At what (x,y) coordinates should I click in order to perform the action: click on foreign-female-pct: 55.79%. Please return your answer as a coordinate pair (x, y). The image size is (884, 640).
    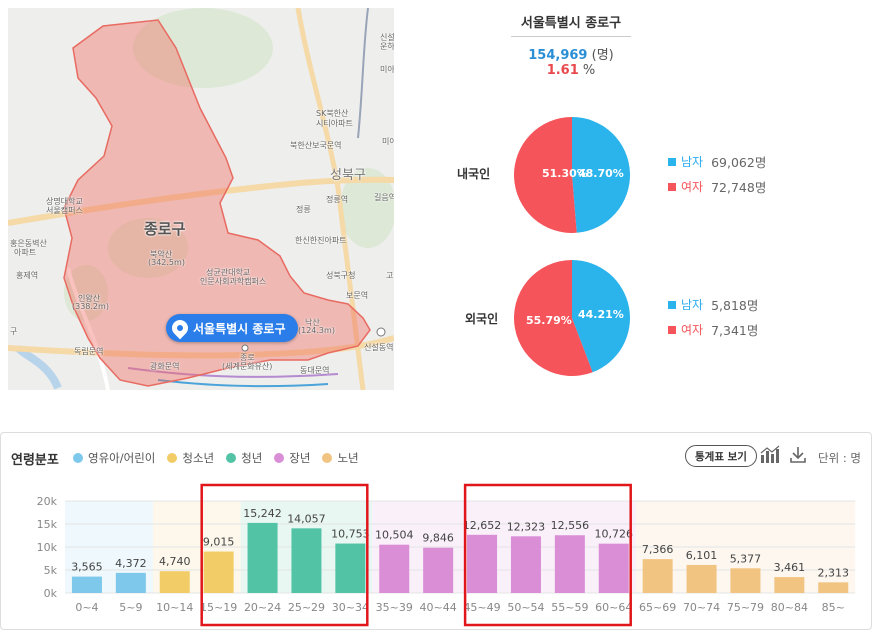
    Looking at the image, I should click on (549, 320).